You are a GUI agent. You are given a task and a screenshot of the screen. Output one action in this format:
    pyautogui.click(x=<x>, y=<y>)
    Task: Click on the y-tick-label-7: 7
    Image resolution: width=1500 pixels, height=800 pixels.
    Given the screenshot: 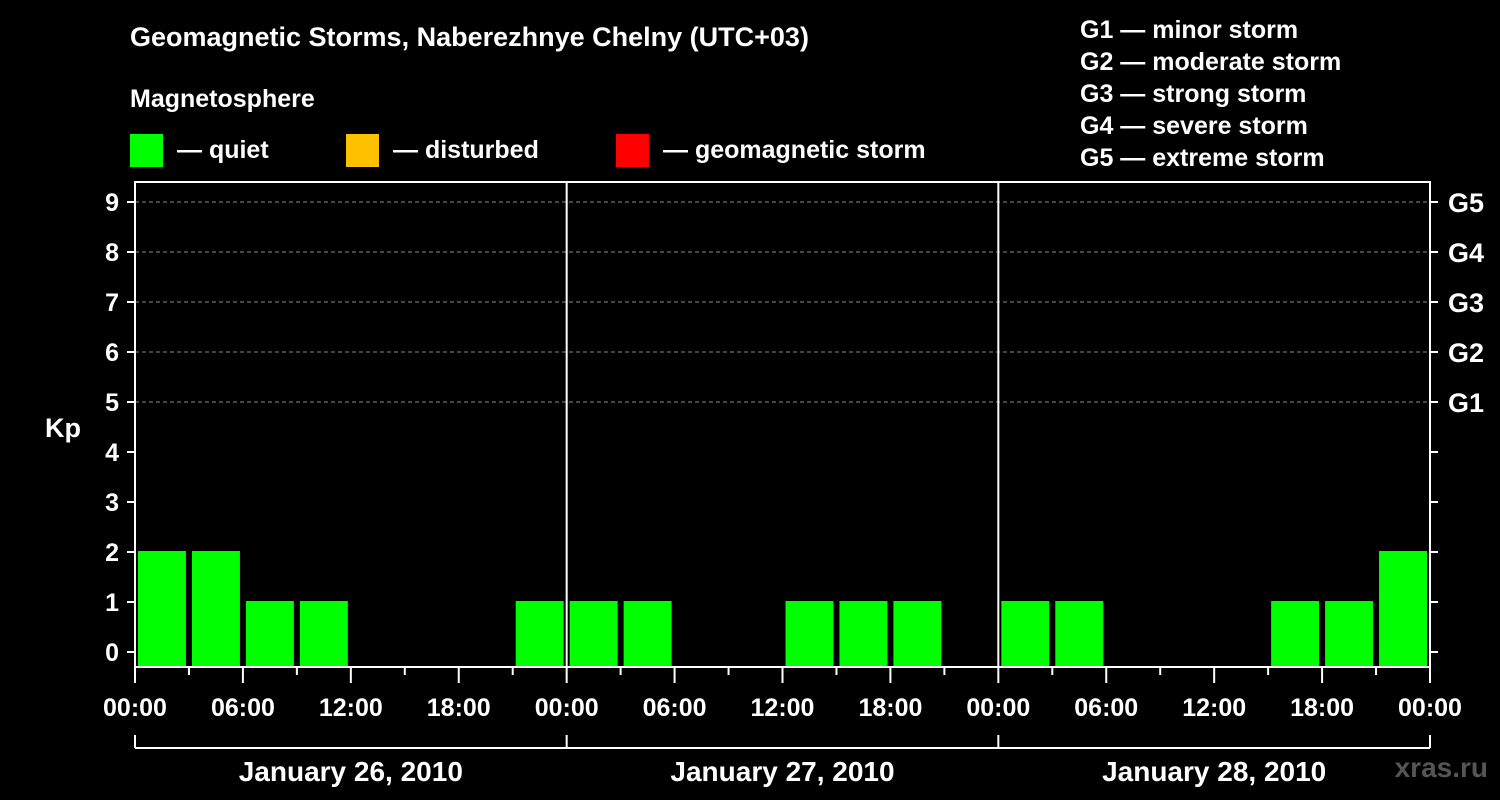 What is the action you would take?
    pyautogui.click(x=112, y=303)
    